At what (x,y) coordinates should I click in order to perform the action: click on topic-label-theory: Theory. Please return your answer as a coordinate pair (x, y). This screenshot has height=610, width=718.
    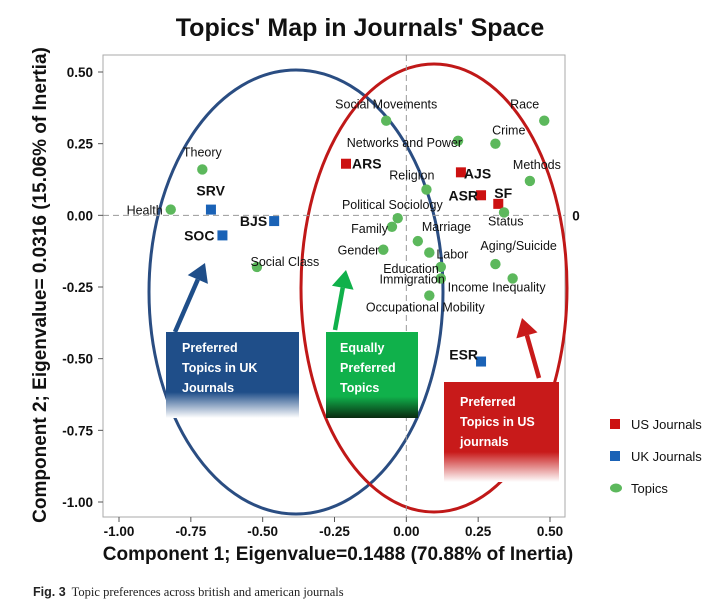
    Looking at the image, I should click on (203, 152).